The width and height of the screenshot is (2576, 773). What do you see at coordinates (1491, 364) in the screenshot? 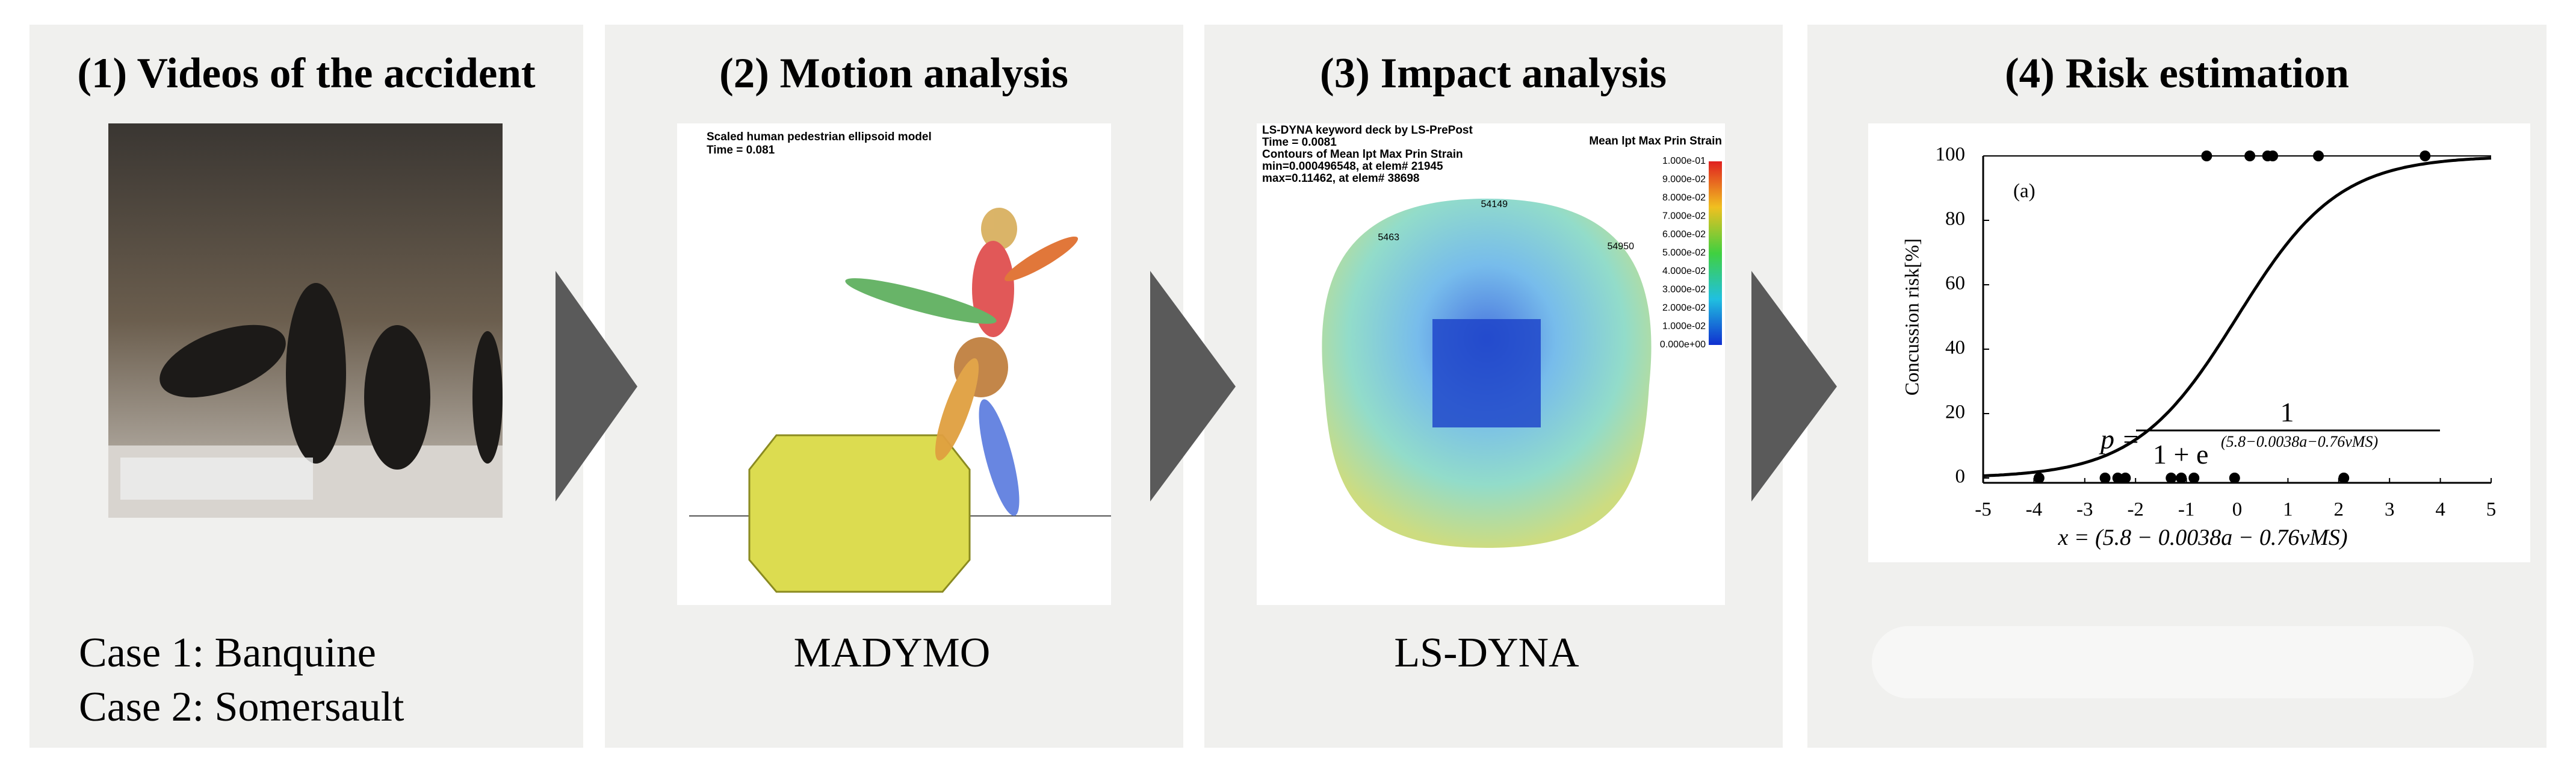
I see `impact-image` at bounding box center [1491, 364].